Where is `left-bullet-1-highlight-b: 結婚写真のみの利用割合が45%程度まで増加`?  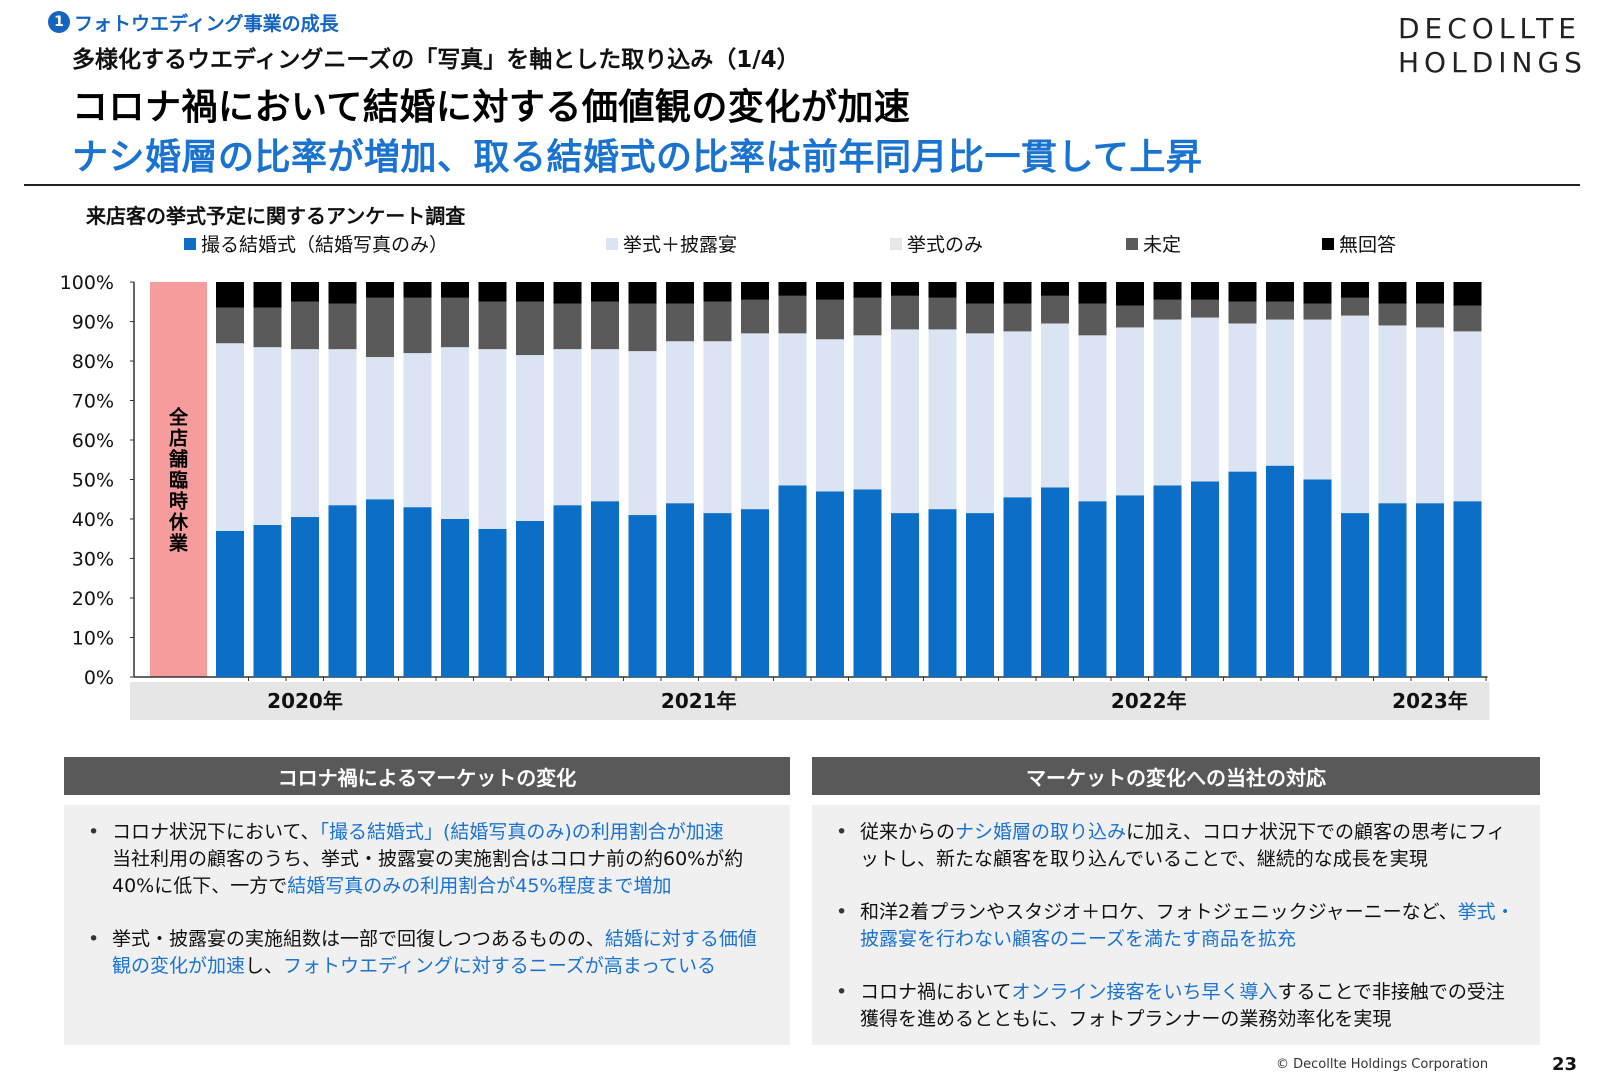
left-bullet-1-highlight-b: 結婚写真のみの利用割合が45%程度まで増加 is located at coordinates (479, 886).